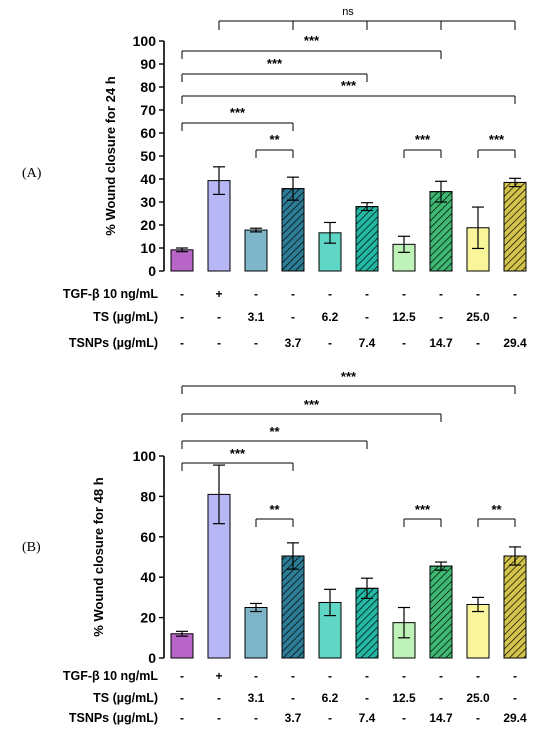  I want to click on y-axis-title: % Wound closure for 48 h, so click(98, 556).